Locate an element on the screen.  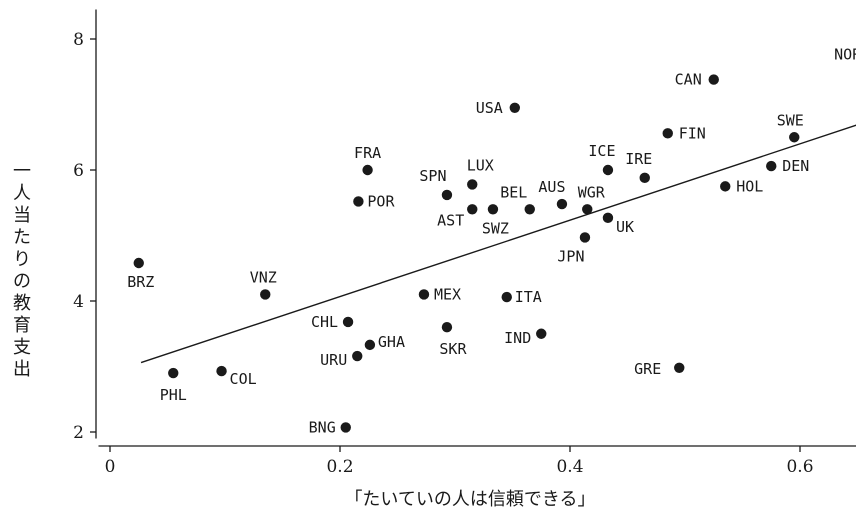
point-label-fin: FIN is located at coordinates (692, 133).